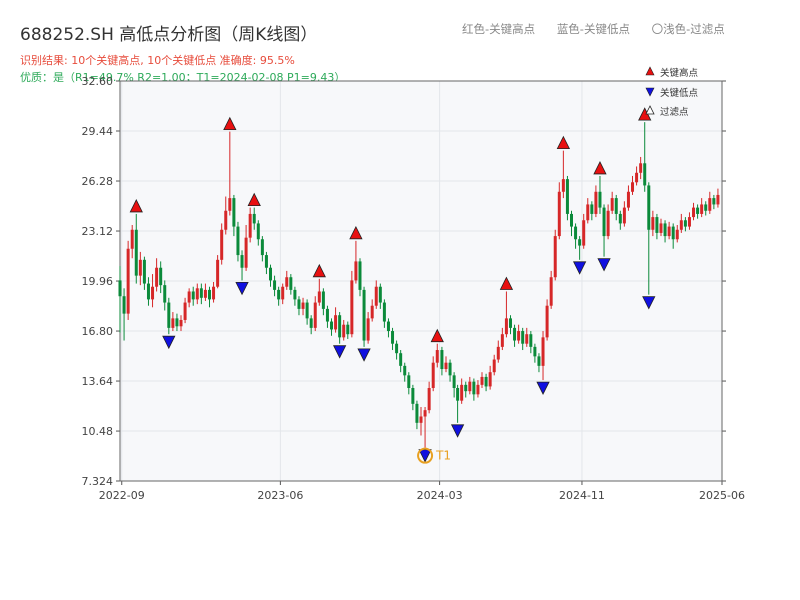 This screenshot has width=800, height=600. Describe the element at coordinates (679, 73) in the screenshot. I see `legend-label: 关键高点` at that location.